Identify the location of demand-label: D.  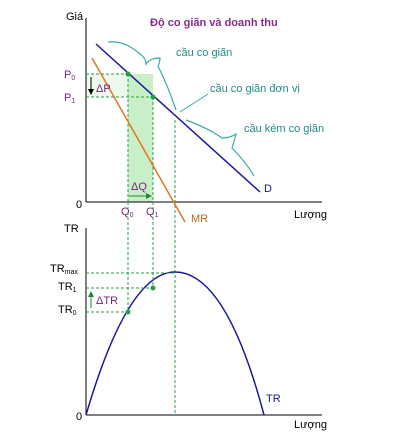
(268, 189).